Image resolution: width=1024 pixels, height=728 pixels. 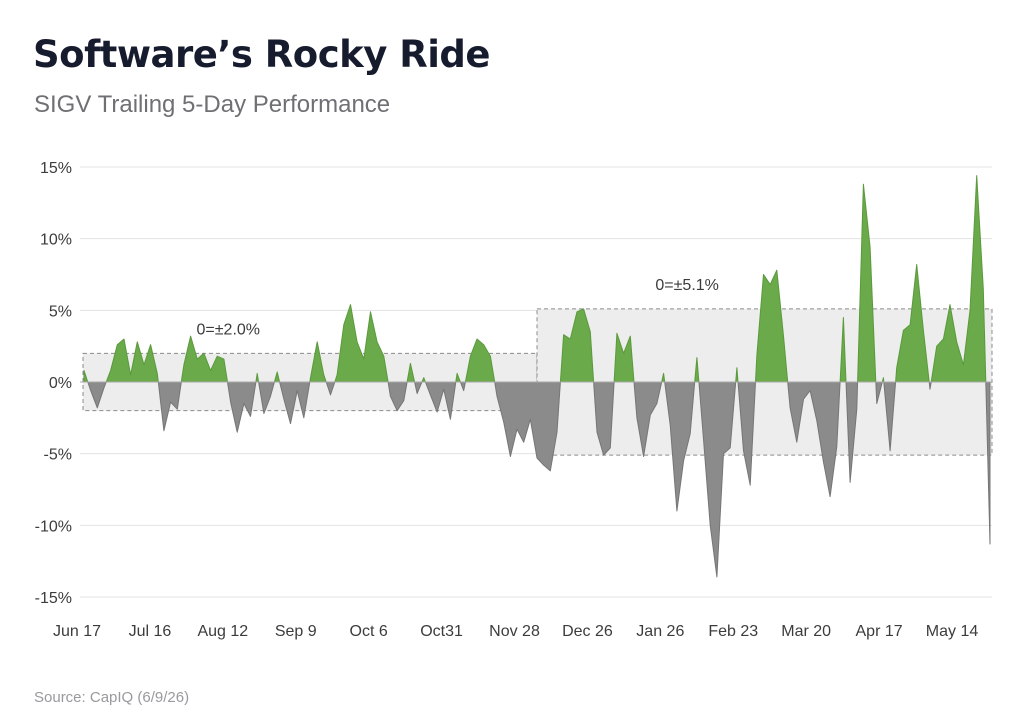 What do you see at coordinates (733, 631) in the screenshot?
I see `x-tick-label: Feb 23` at bounding box center [733, 631].